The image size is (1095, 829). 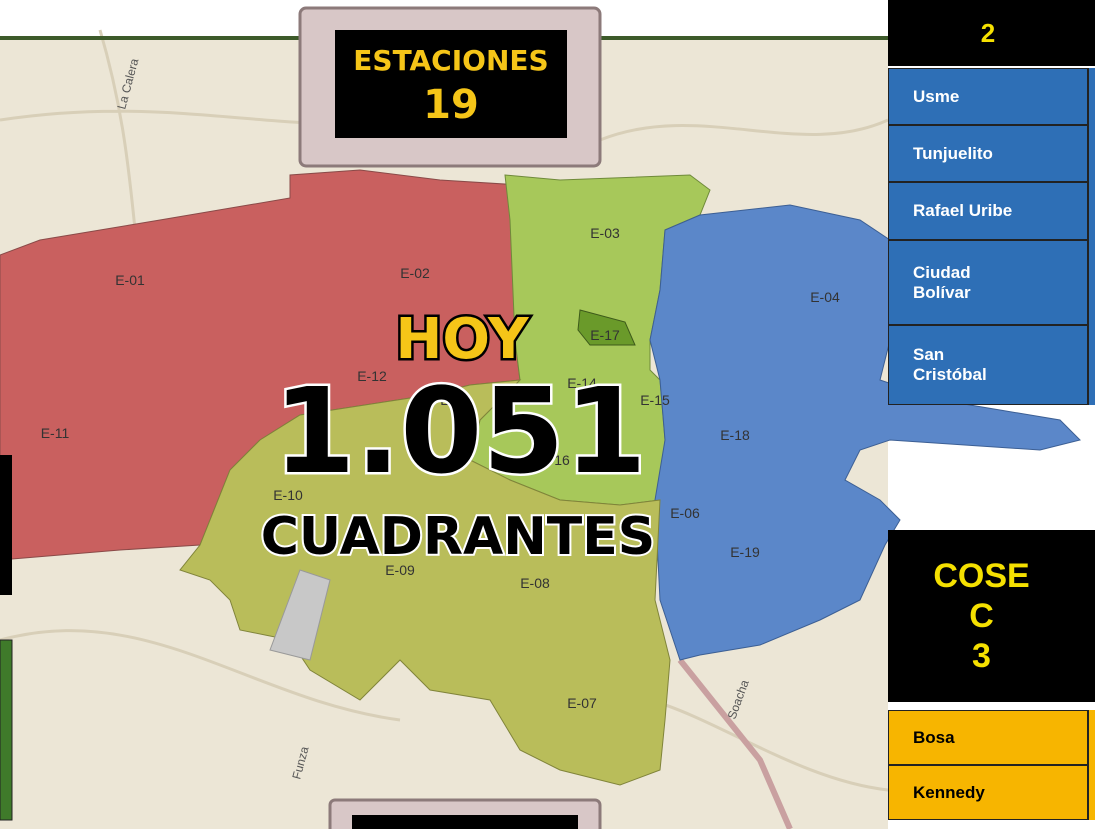 What do you see at coordinates (582, 383) in the screenshot?
I see `station-label: E-14` at bounding box center [582, 383].